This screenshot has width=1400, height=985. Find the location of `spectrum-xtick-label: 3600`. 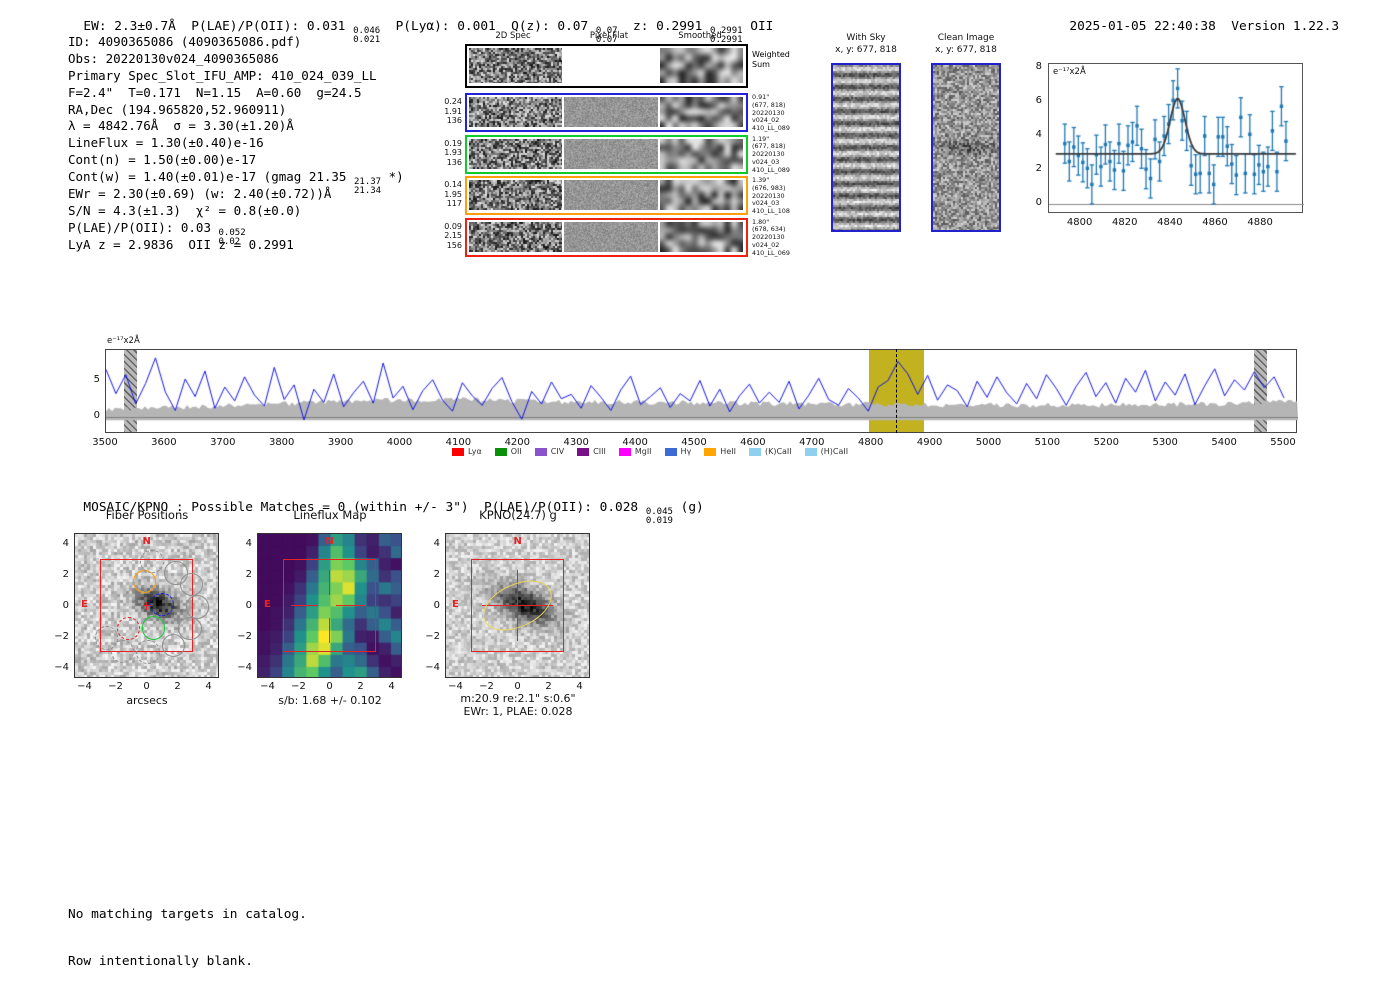

spectrum-xtick-label: 3600 is located at coordinates (164, 442).